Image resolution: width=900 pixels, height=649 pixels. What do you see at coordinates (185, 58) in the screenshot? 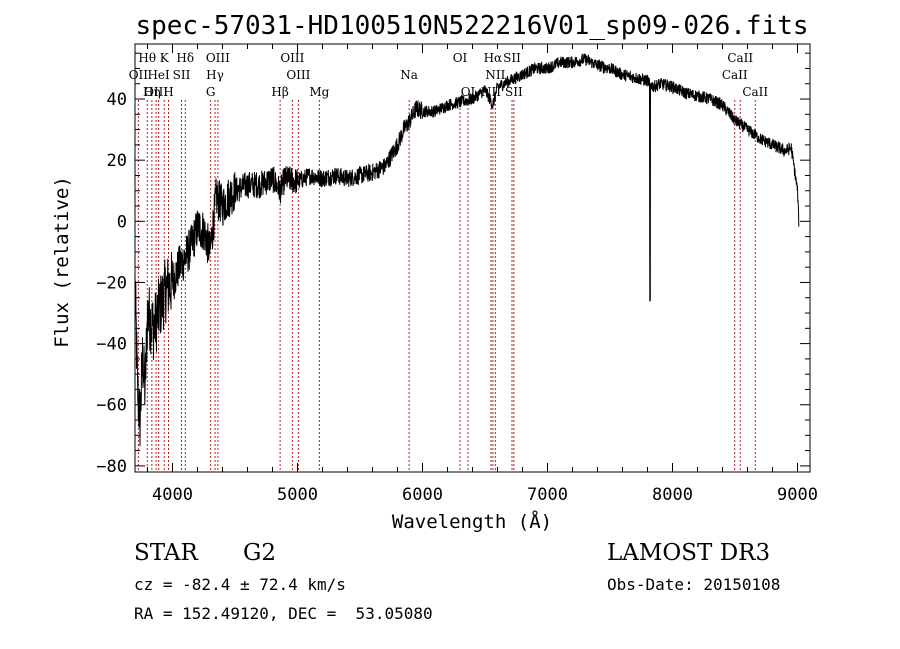
I see `line-label-hδ: Hδ` at bounding box center [185, 58].